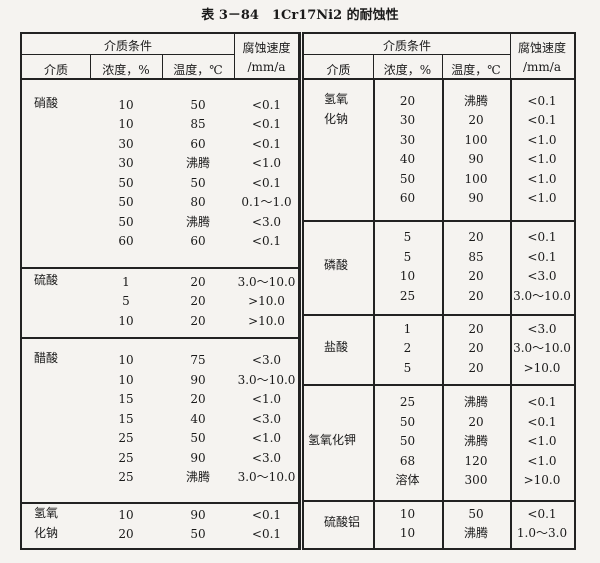  Describe the element at coordinates (266, 202) in the screenshot. I see `corrosion-rate-cell: 0.1～1.0` at that location.